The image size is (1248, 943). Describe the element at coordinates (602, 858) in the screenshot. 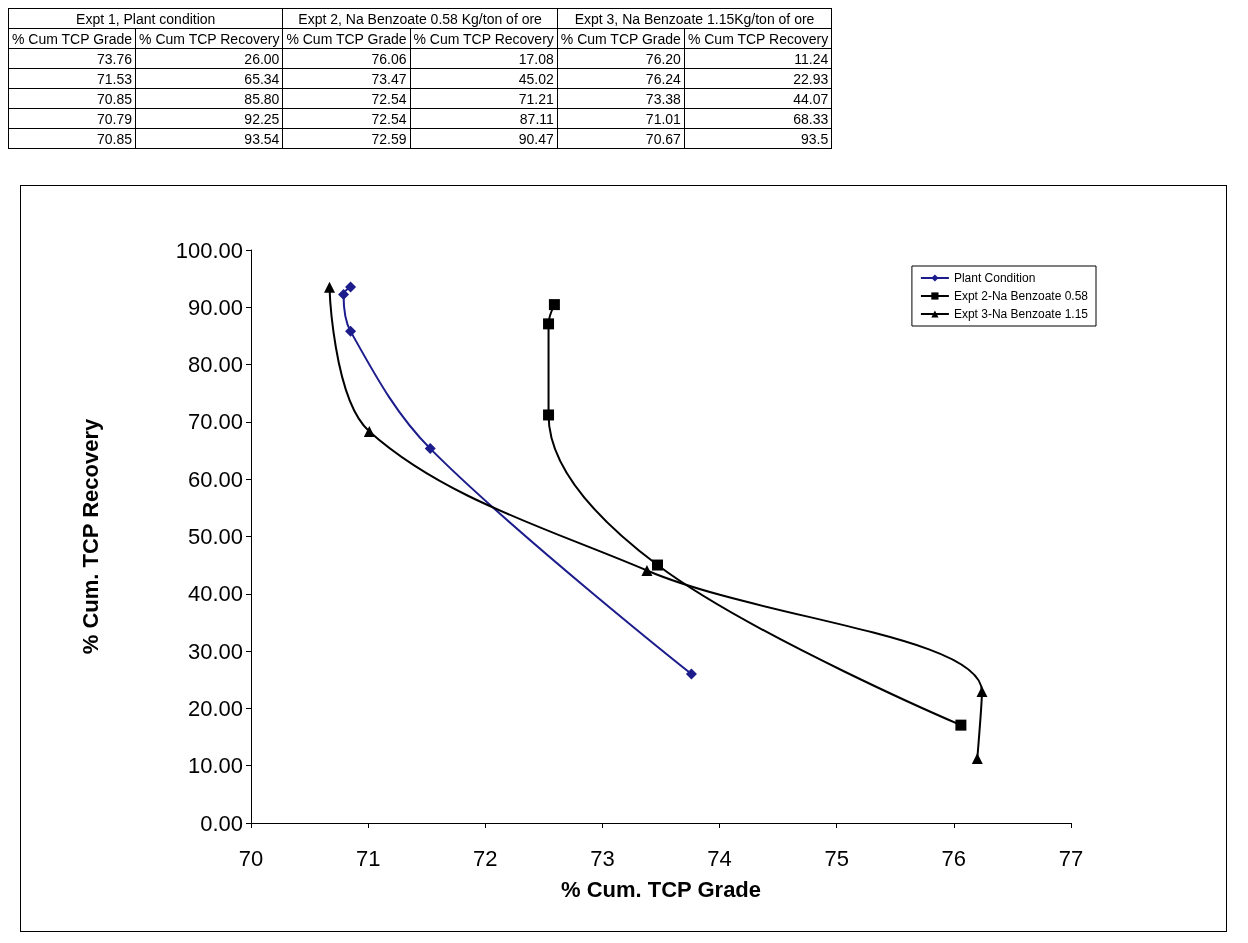

I see `x-tick-label: 73` at that location.